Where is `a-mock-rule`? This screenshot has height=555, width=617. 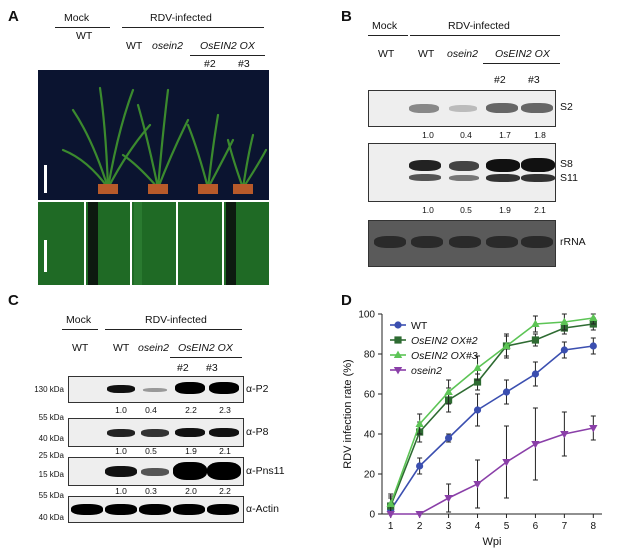 a-mock-rule is located at coordinates (82, 27).